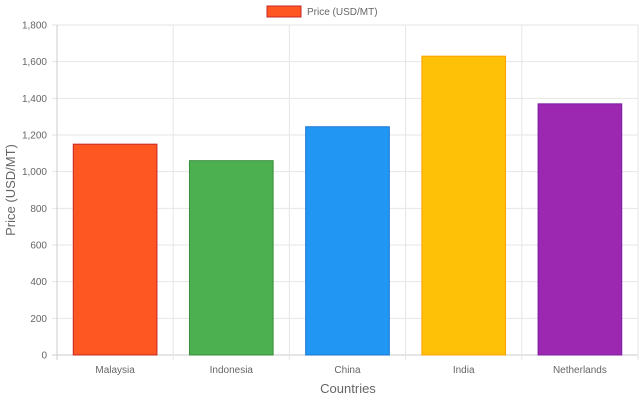 This screenshot has height=400, width=640. Describe the element at coordinates (34, 99) in the screenshot. I see `y-tick-label: 1,400` at that location.